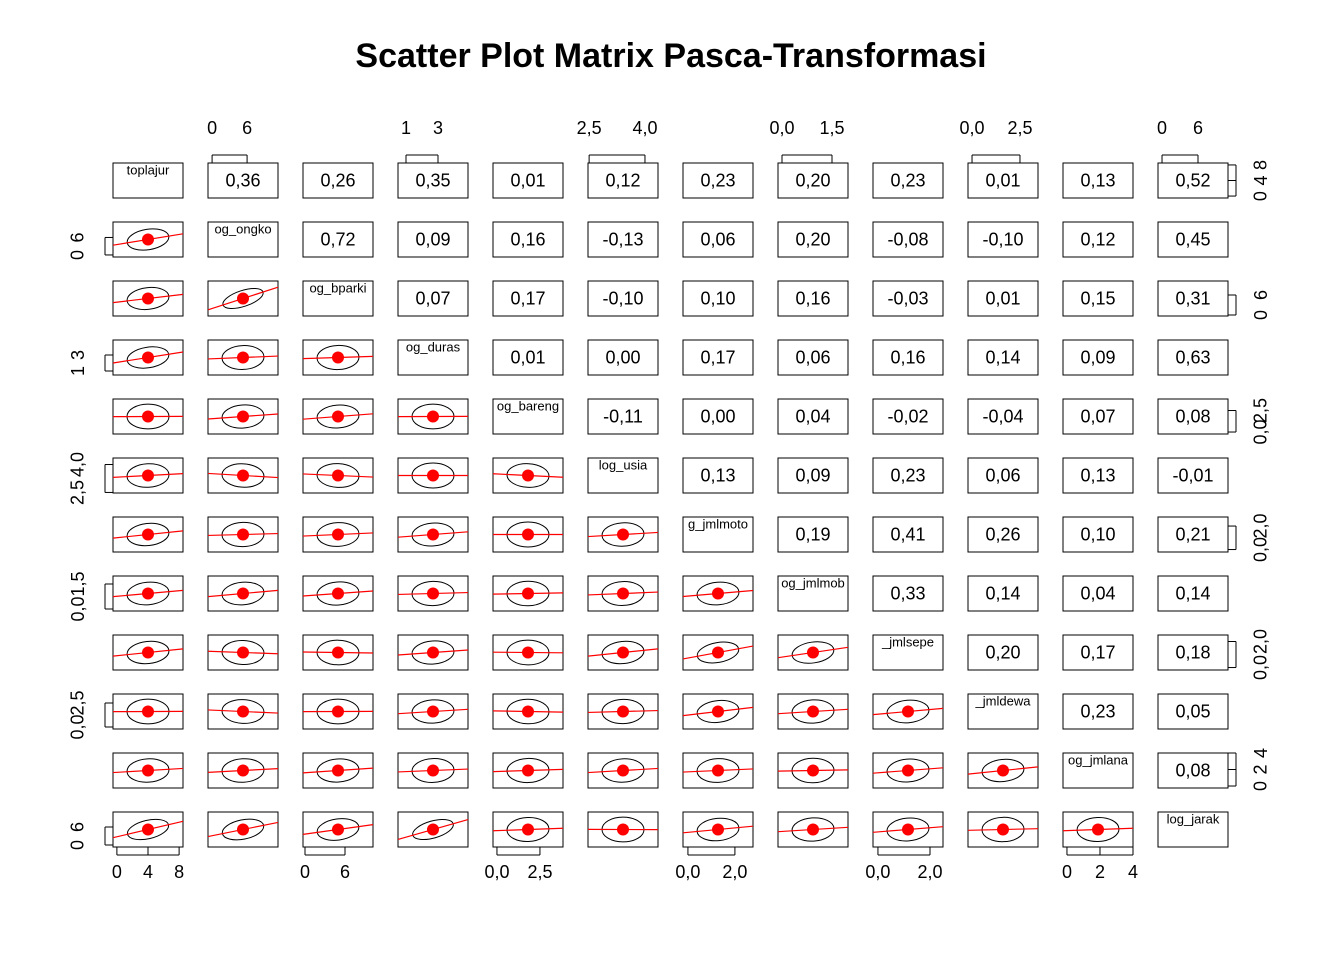 This screenshot has height=960, width=1344. Describe the element at coordinates (1261, 641) in the screenshot. I see `y-tick-label: 2,0` at that location.